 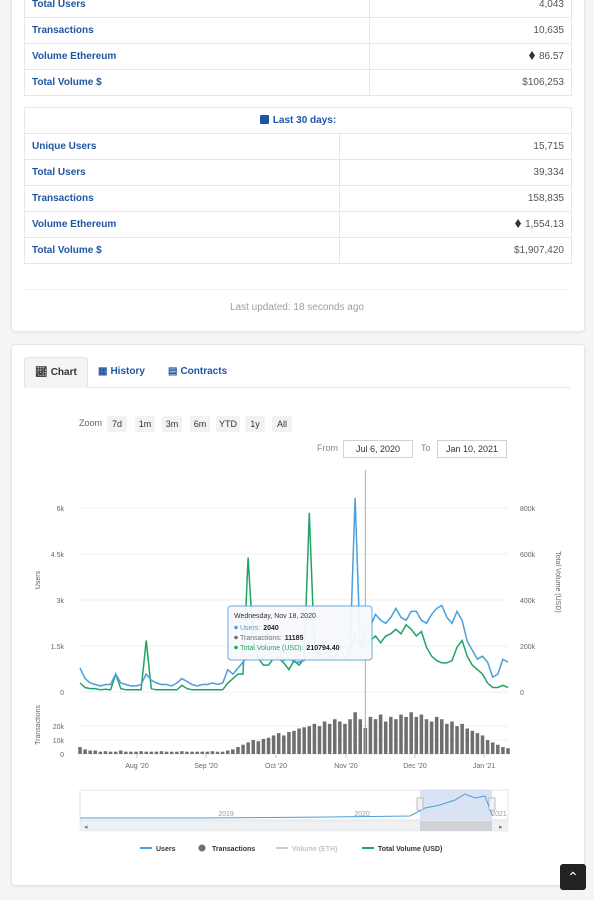 I want to click on stat-value: $1,907,420, so click(x=538, y=250).